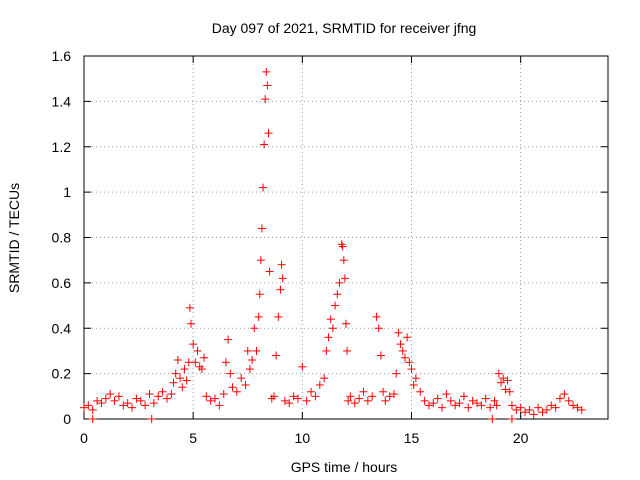 Image resolution: width=640 pixels, height=480 pixels. Describe the element at coordinates (62, 101) in the screenshot. I see `y-tick-label: 1.4` at that location.